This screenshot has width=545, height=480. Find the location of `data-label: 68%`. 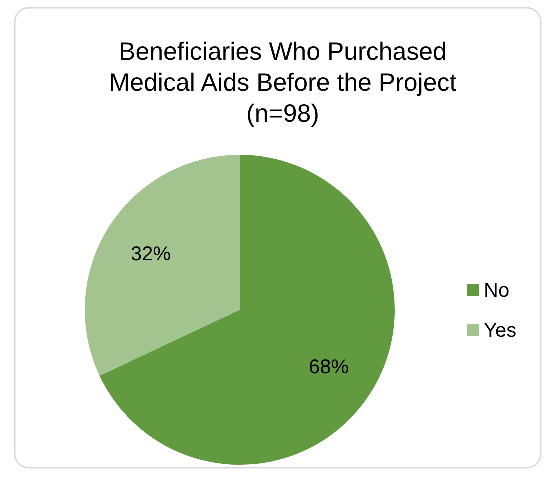

data-label: 68% is located at coordinates (329, 367).